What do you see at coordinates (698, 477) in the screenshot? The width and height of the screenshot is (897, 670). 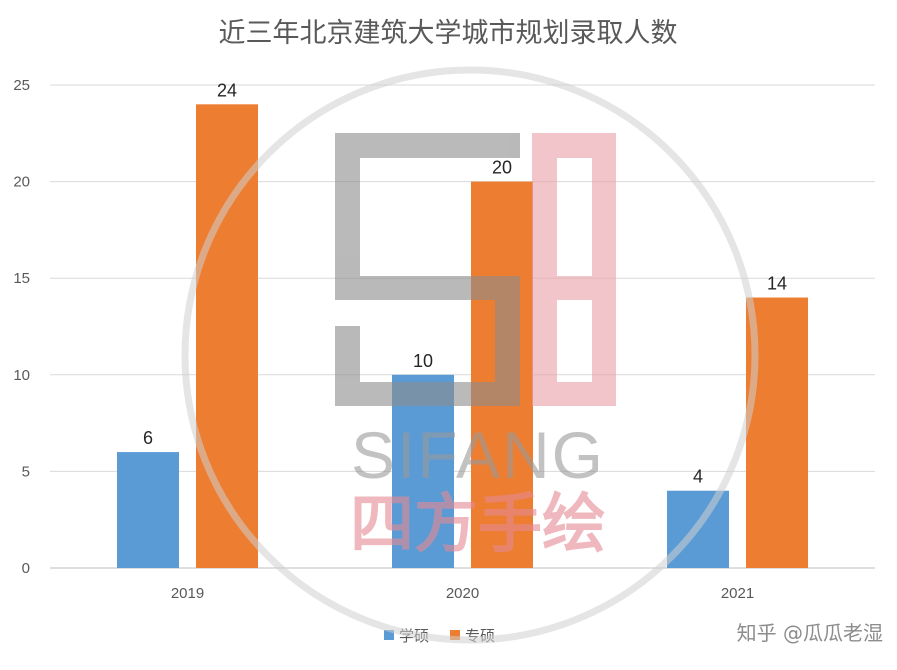 I see `data-label: 4` at bounding box center [698, 477].